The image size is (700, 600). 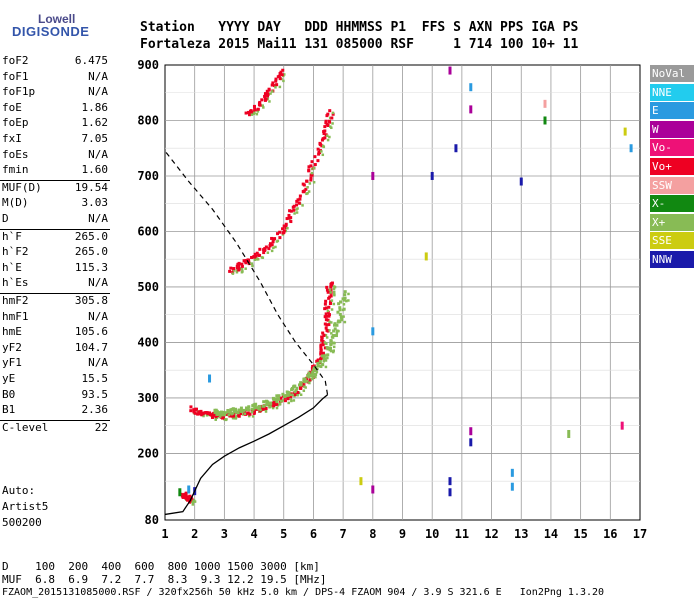 I want to click on param-label: h`F, so click(x=12, y=236).